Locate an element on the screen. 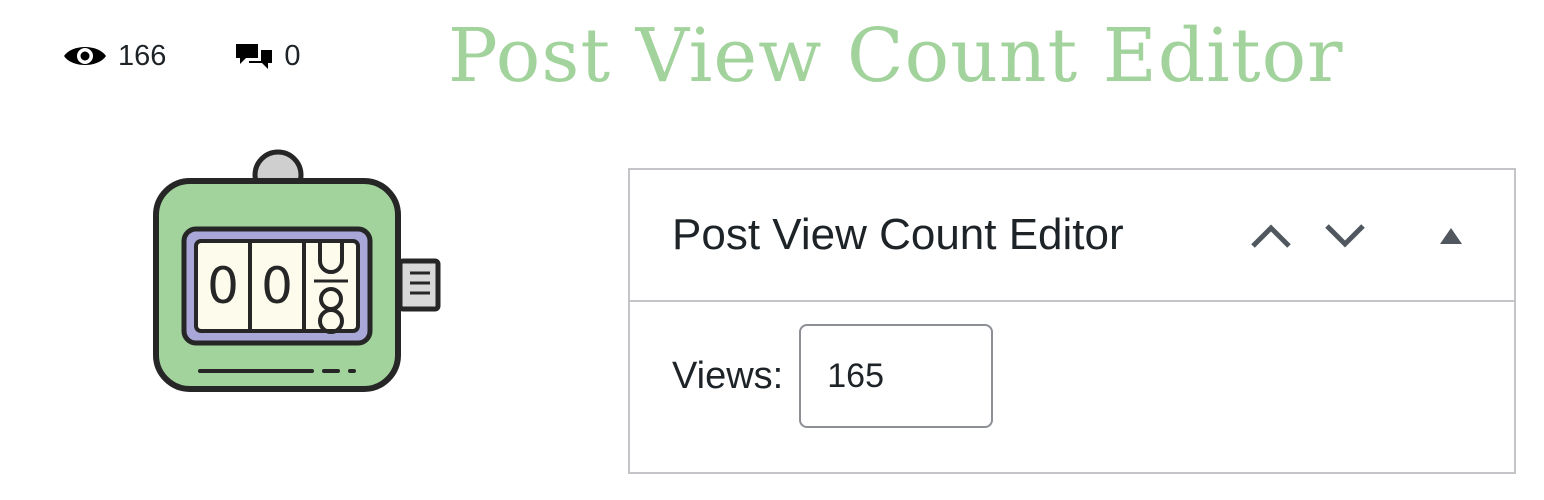 The image size is (1544, 500). tally-counter-icon: 0 0 is located at coordinates (298, 270).